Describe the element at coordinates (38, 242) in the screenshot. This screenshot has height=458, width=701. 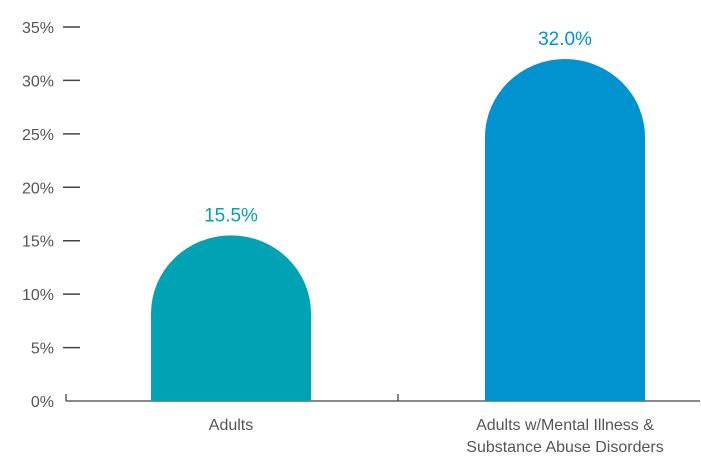
I see `y-tick-label: 15%` at that location.